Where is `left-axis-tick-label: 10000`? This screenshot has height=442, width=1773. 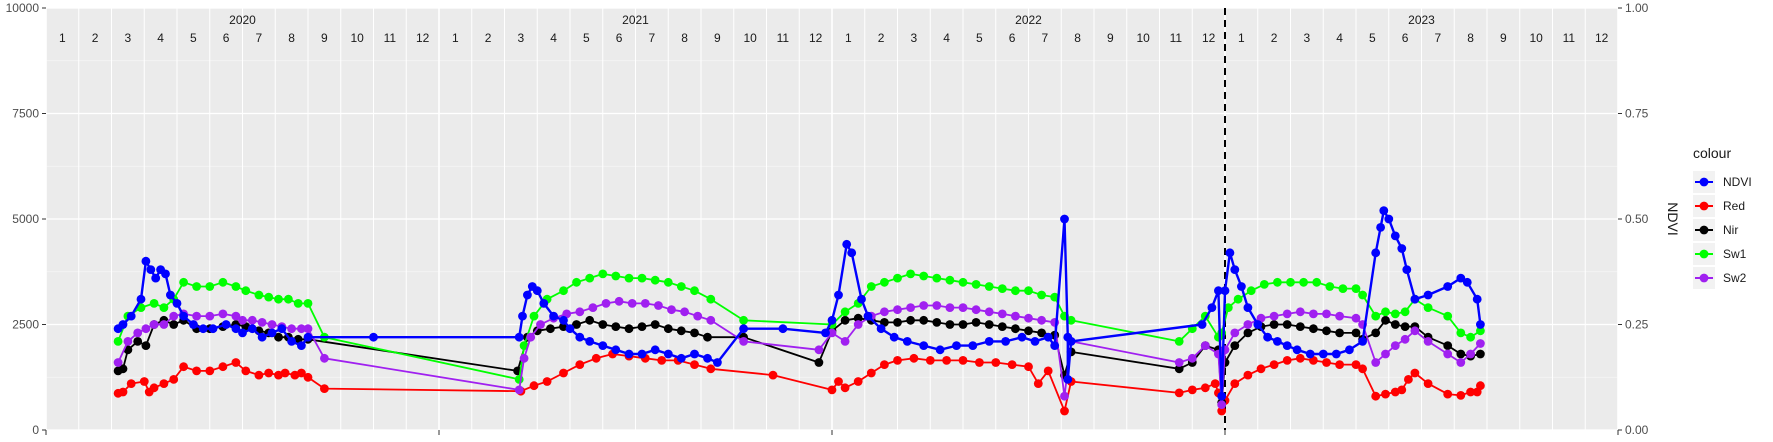 left-axis-tick-label: 10000 is located at coordinates (23, 8).